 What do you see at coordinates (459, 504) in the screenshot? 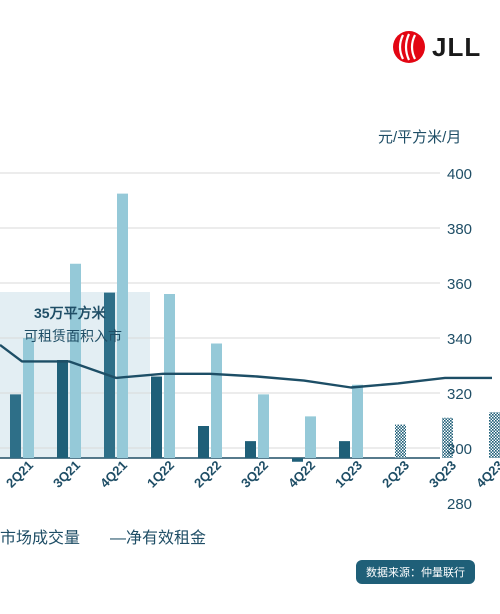
I see `y-tick-label: 280` at bounding box center [459, 504].